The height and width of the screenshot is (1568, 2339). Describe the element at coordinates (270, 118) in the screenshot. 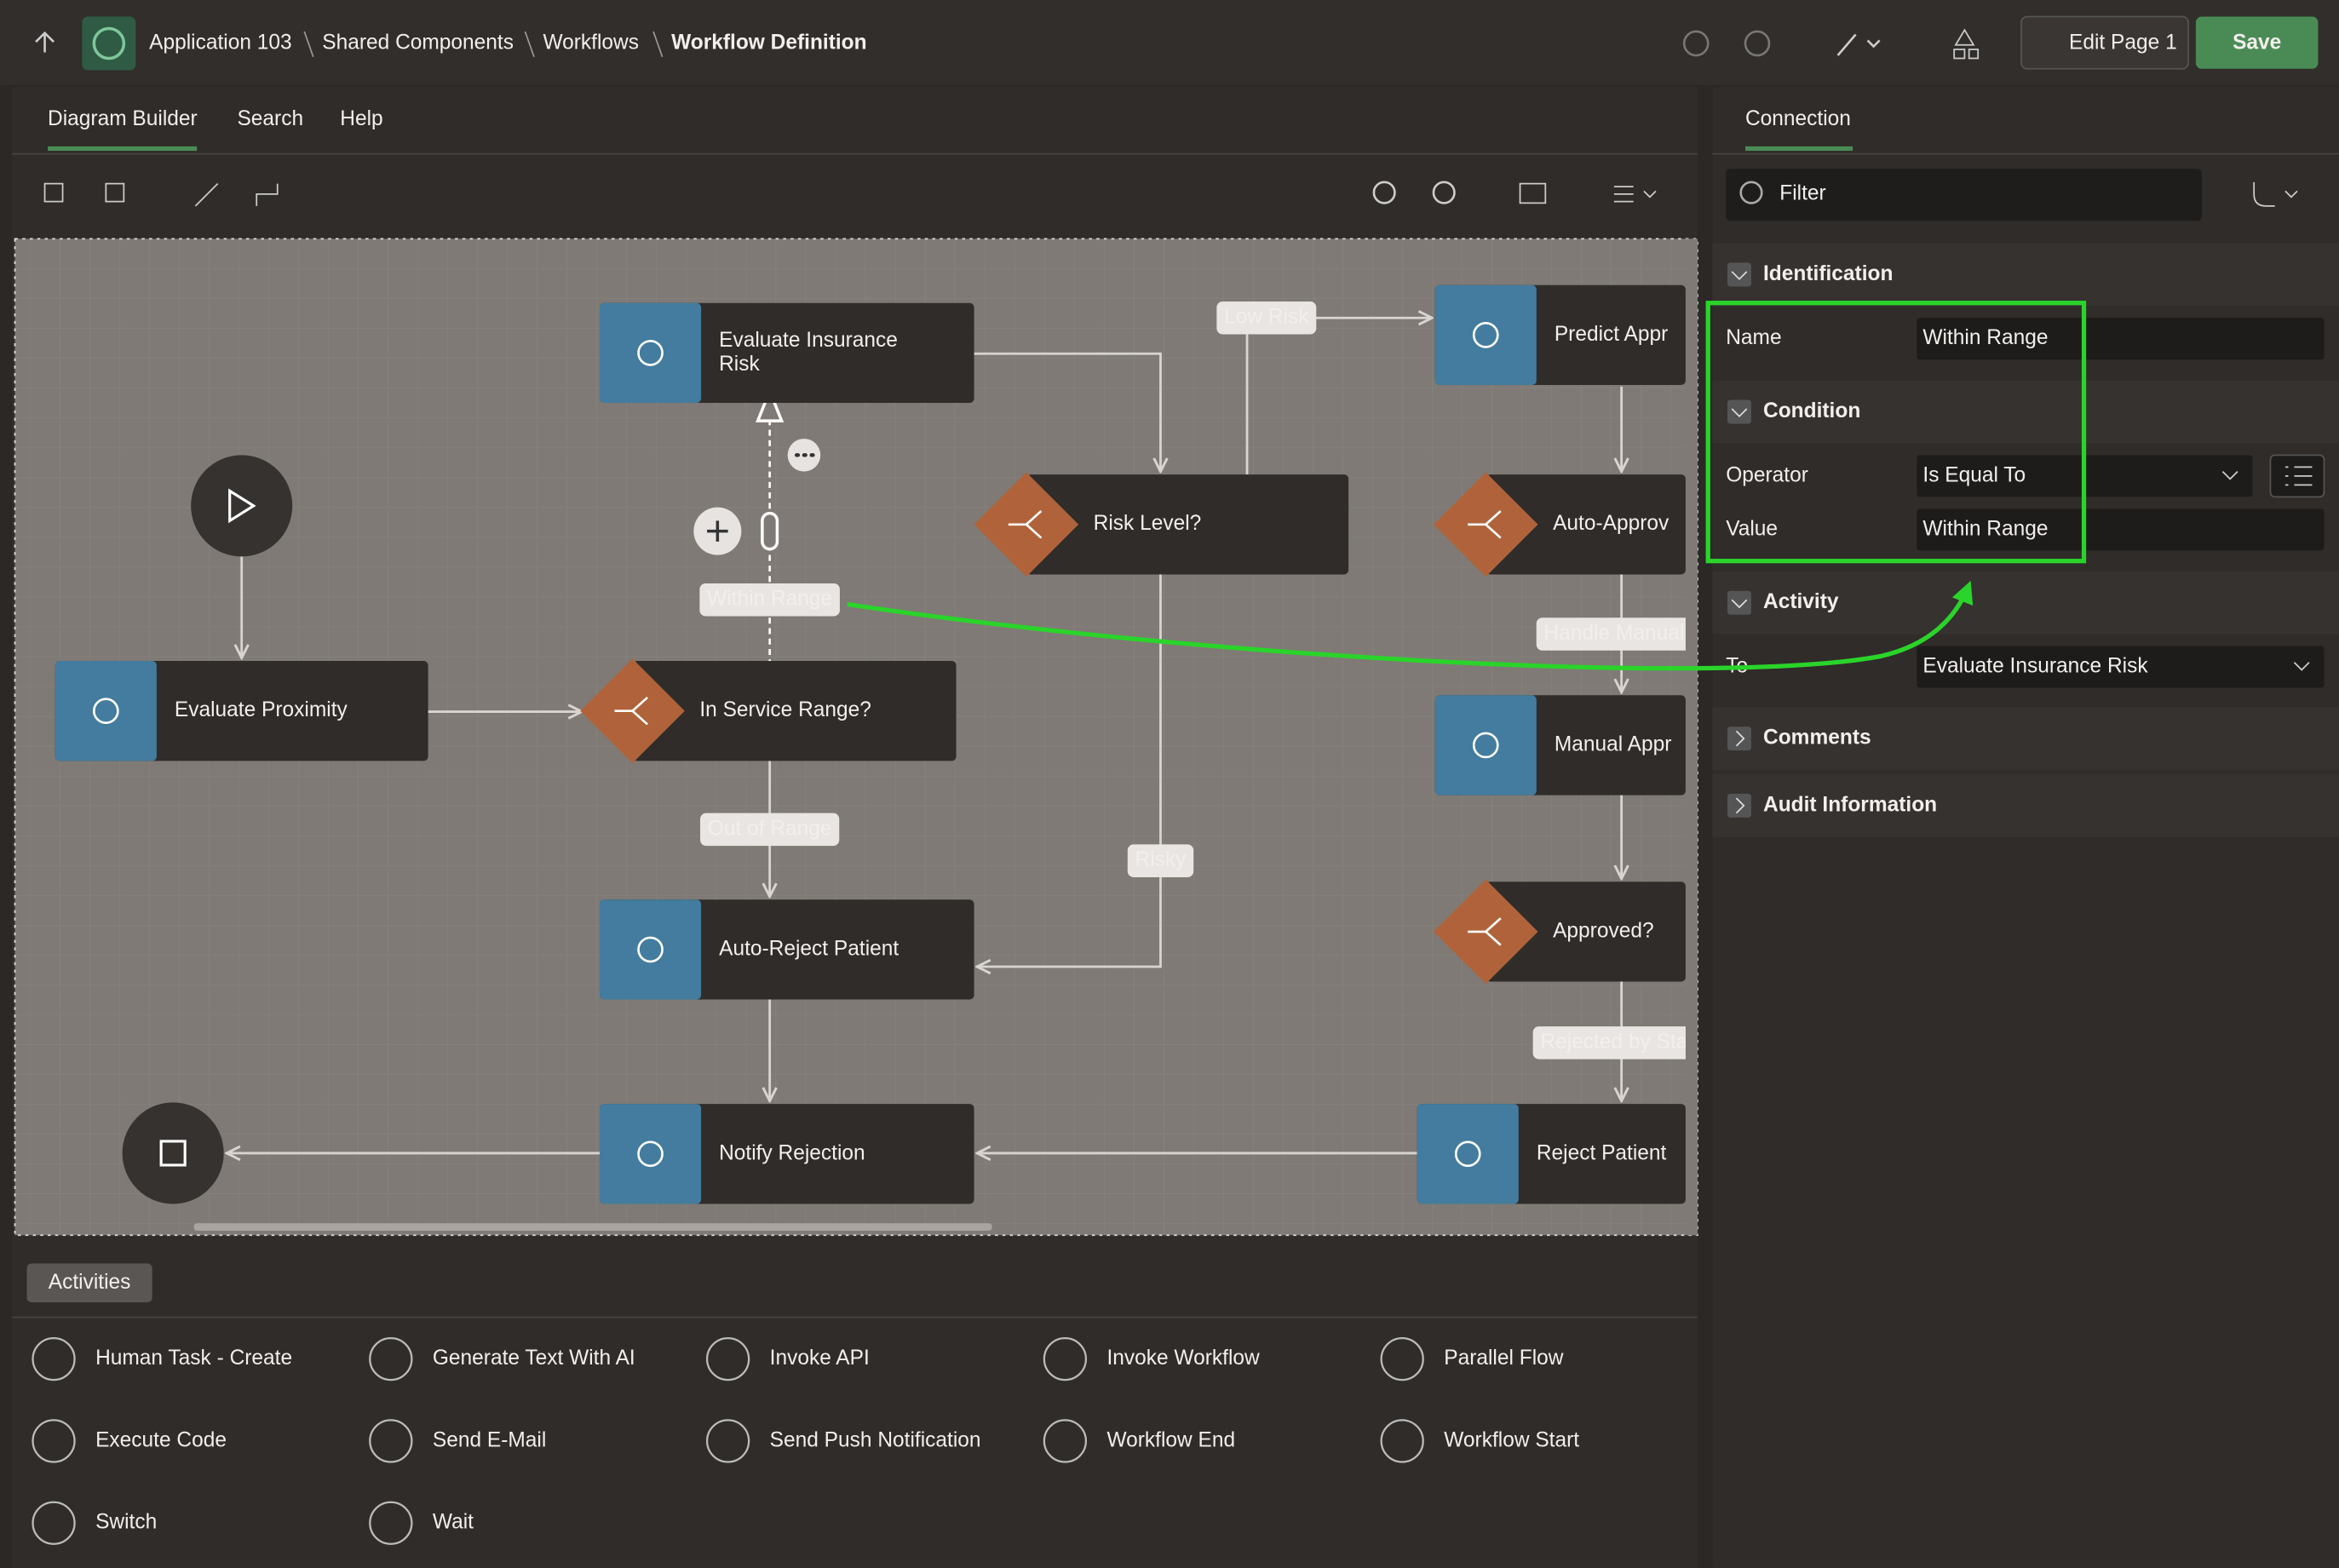

I see `tab: Search` at that location.